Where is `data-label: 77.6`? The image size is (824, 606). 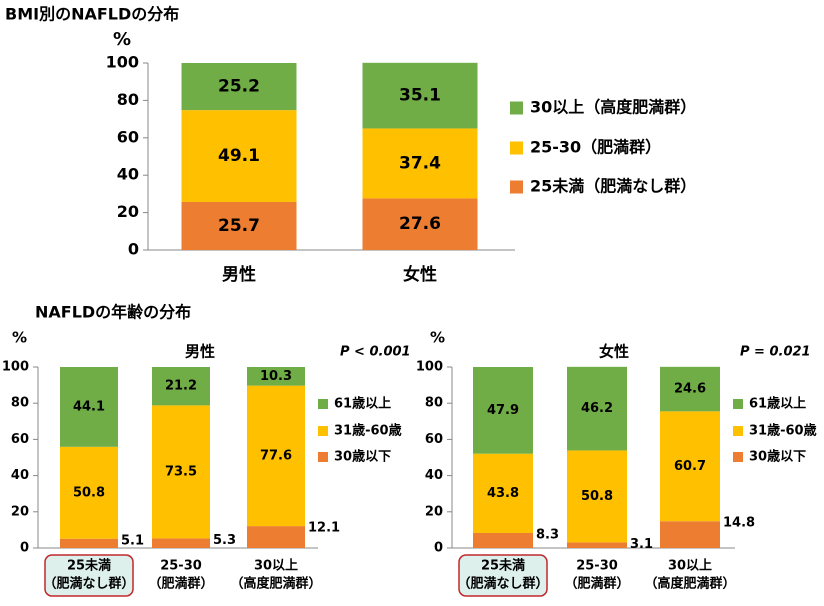
data-label: 77.6 is located at coordinates (276, 455).